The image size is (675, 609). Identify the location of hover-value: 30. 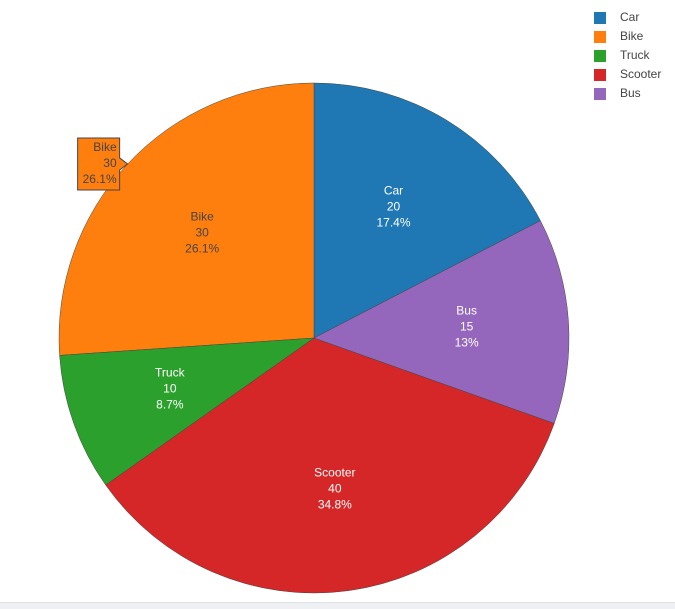
(110, 163).